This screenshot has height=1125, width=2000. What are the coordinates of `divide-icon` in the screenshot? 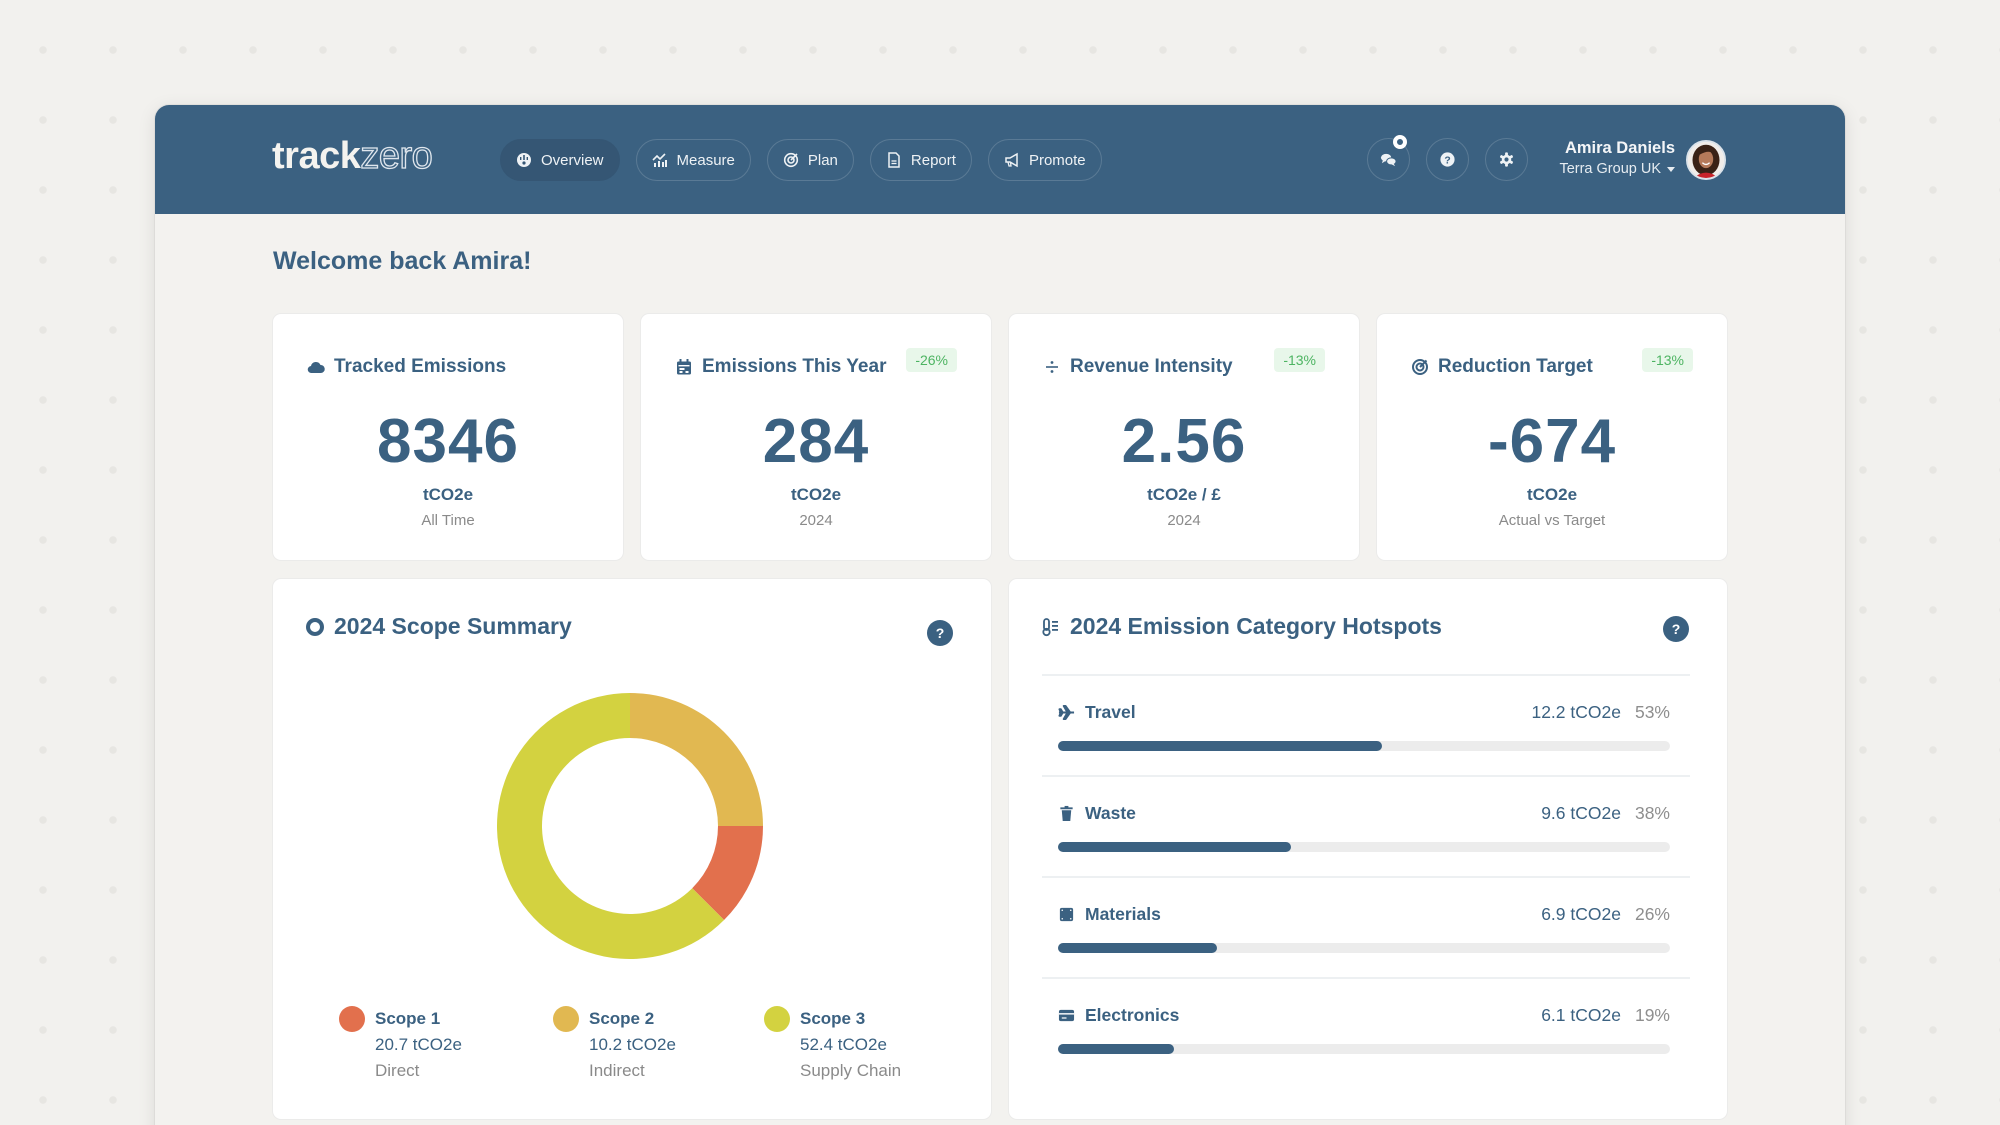 It's located at (1052, 367).